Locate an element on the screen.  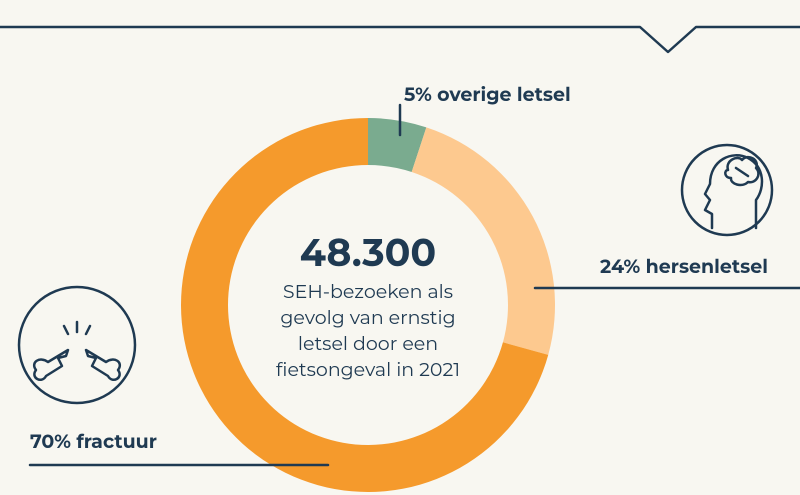
data-label: 24% hersenletsel is located at coordinates (684, 266).